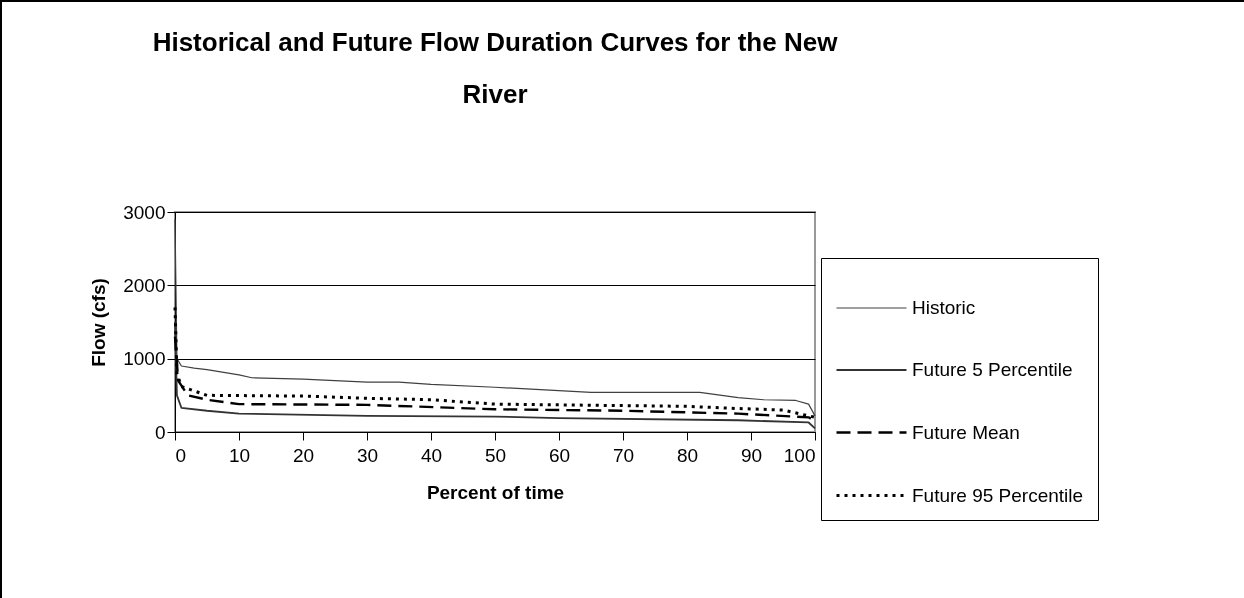 The image size is (1244, 598). Describe the element at coordinates (144, 212) in the screenshot. I see `y-tick-label: 3000` at that location.